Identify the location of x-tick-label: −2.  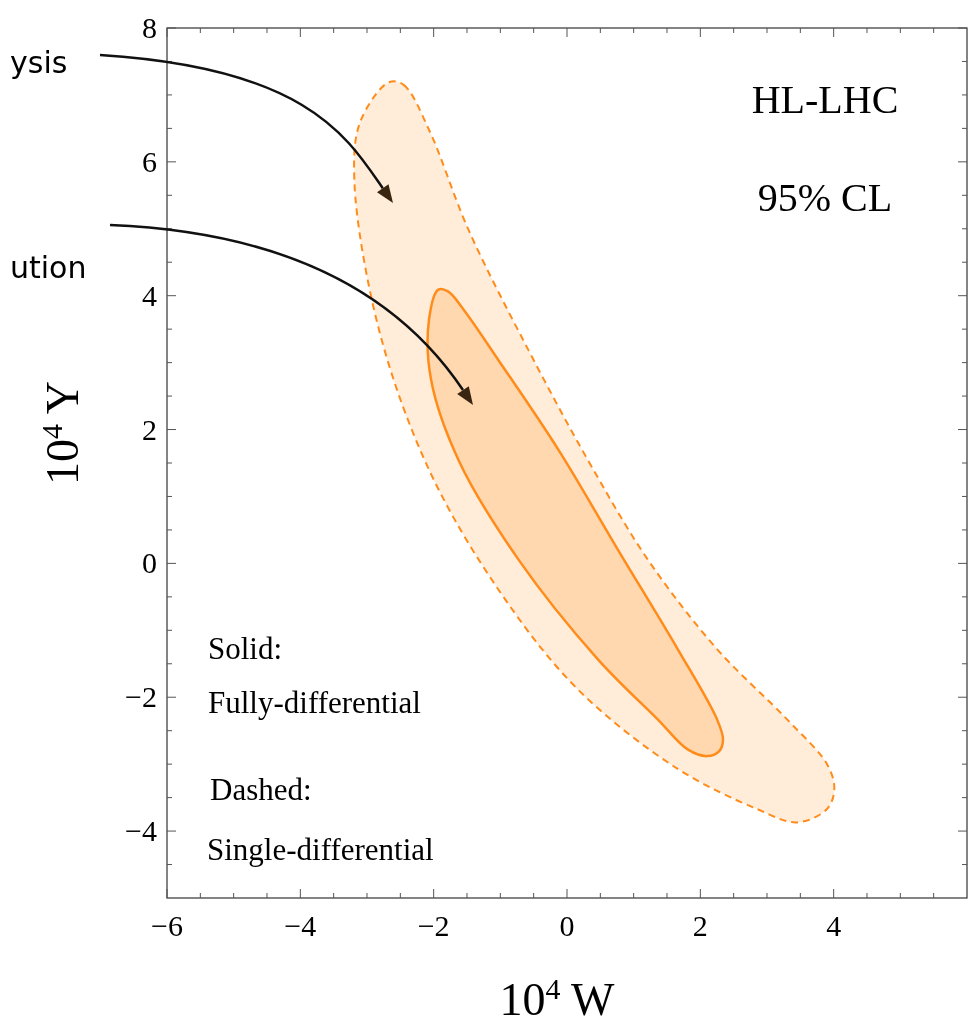
(433, 925).